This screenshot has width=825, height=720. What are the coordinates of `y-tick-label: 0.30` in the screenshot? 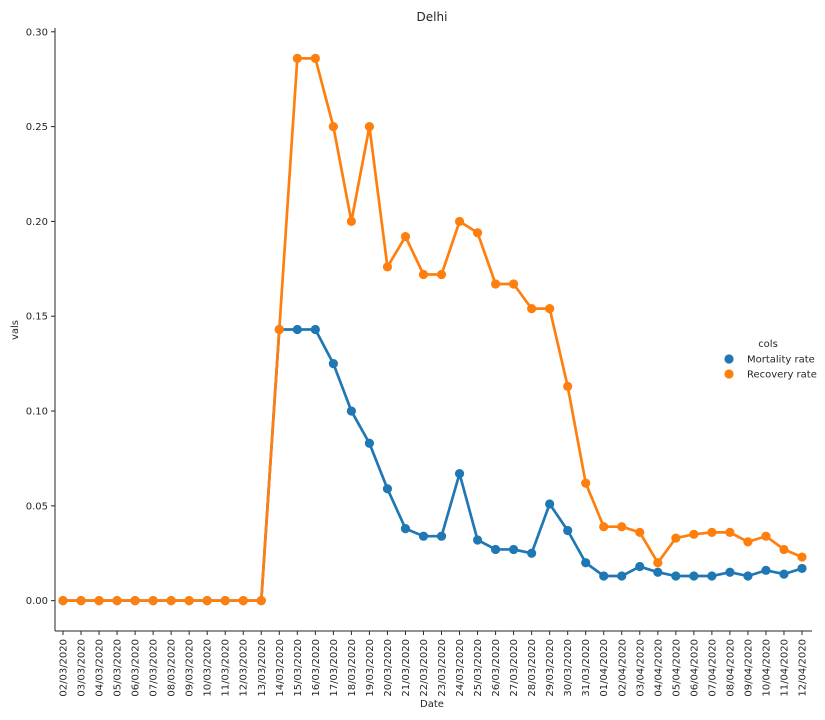 It's located at (37, 32).